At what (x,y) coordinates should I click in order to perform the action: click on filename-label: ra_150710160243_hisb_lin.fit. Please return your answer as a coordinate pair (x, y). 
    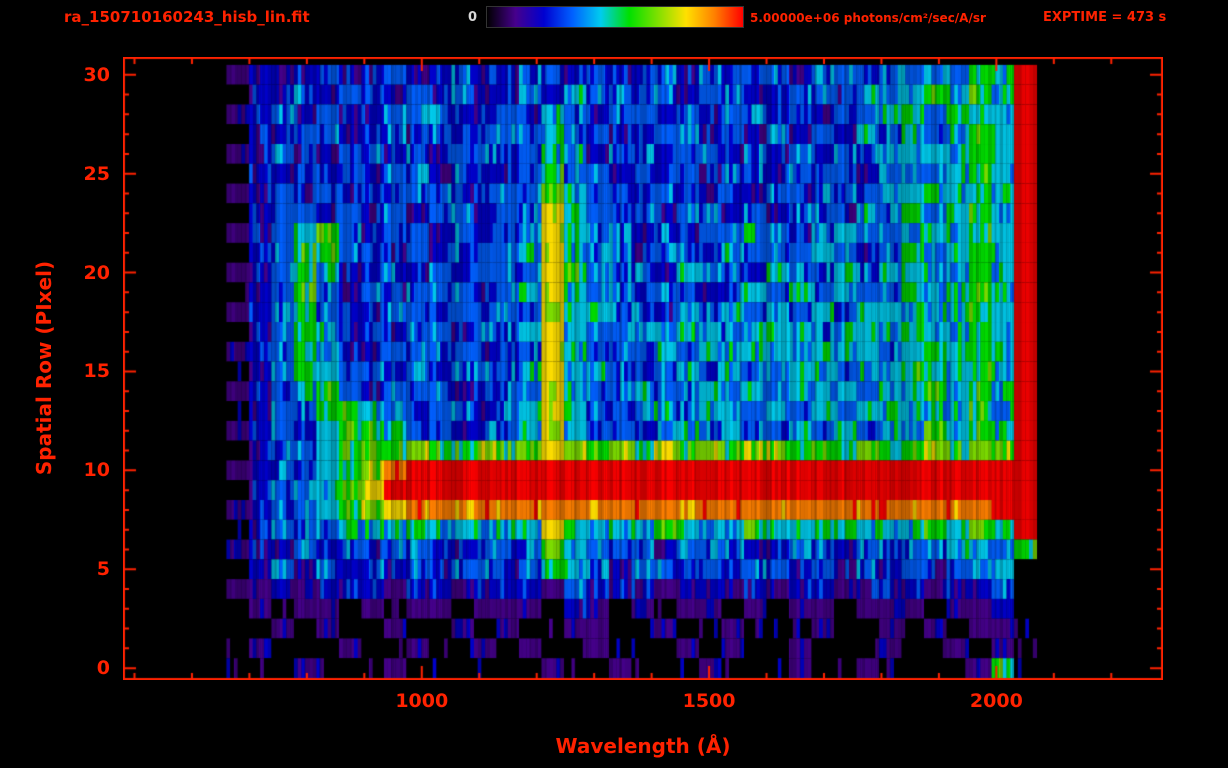
    Looking at the image, I should click on (187, 17).